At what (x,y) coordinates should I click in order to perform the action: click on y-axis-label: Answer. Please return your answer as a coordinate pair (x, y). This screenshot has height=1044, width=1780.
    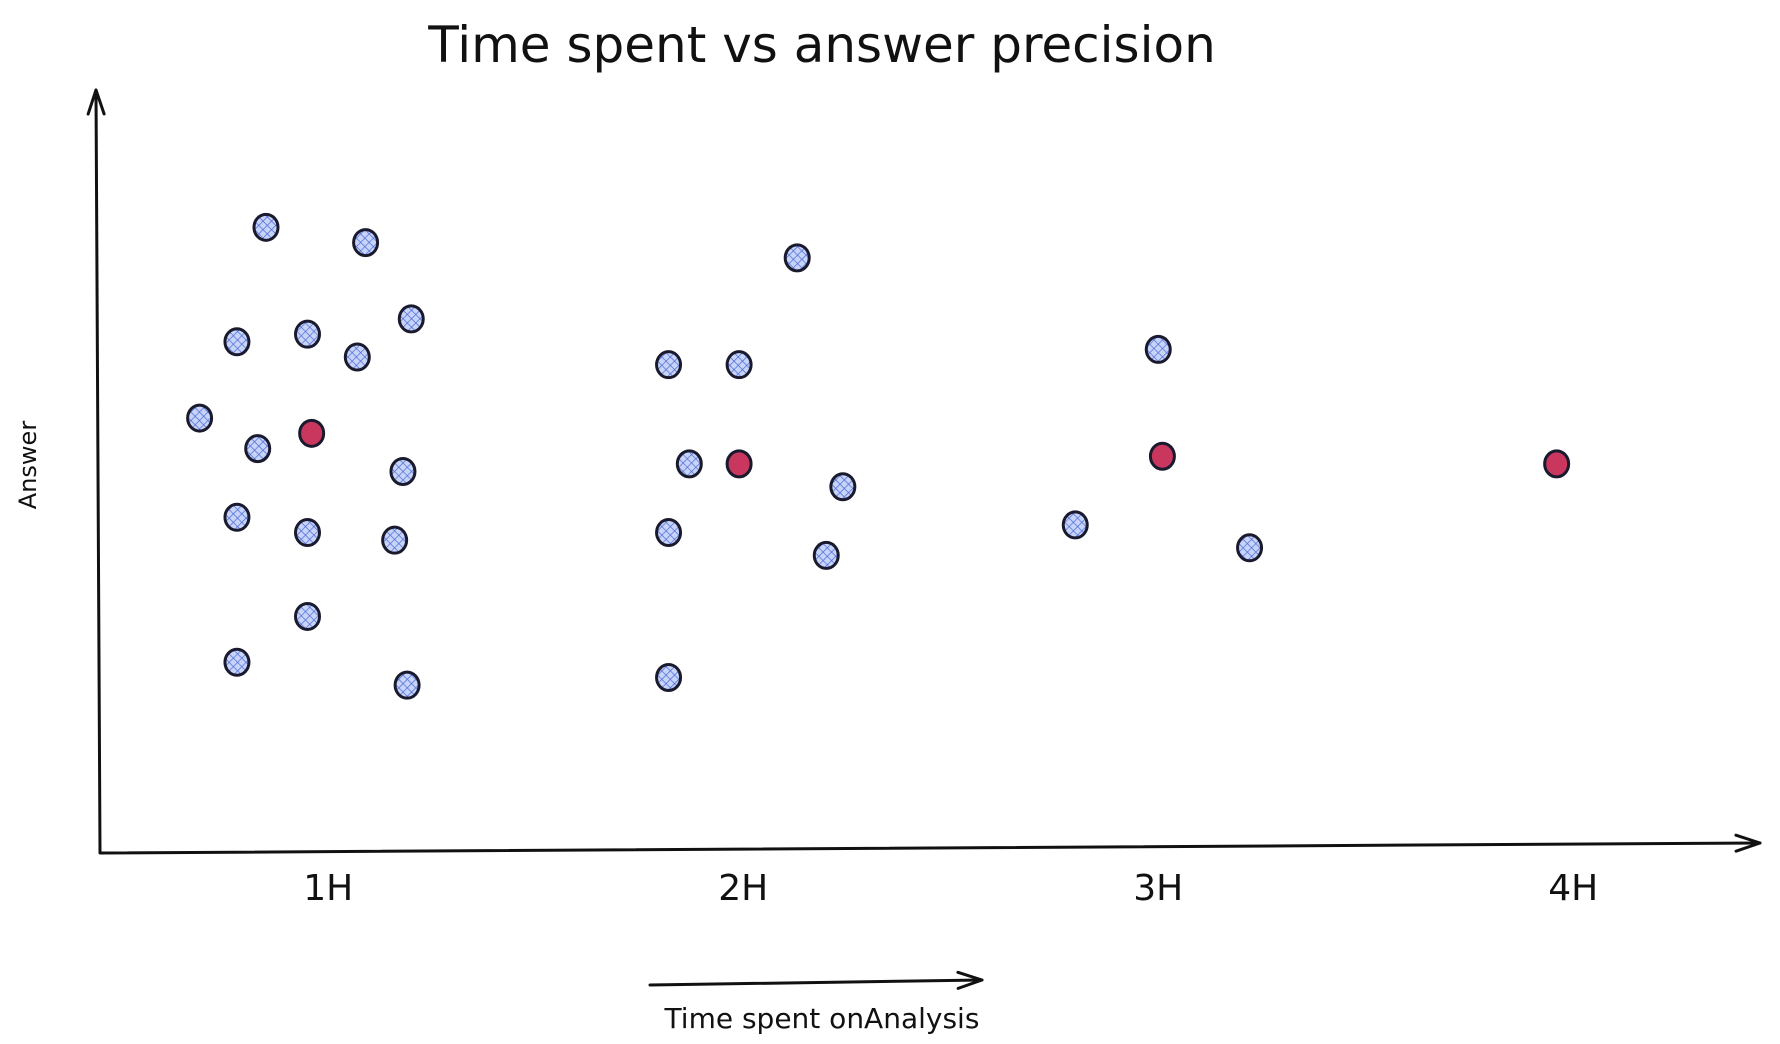
    Looking at the image, I should click on (28, 465).